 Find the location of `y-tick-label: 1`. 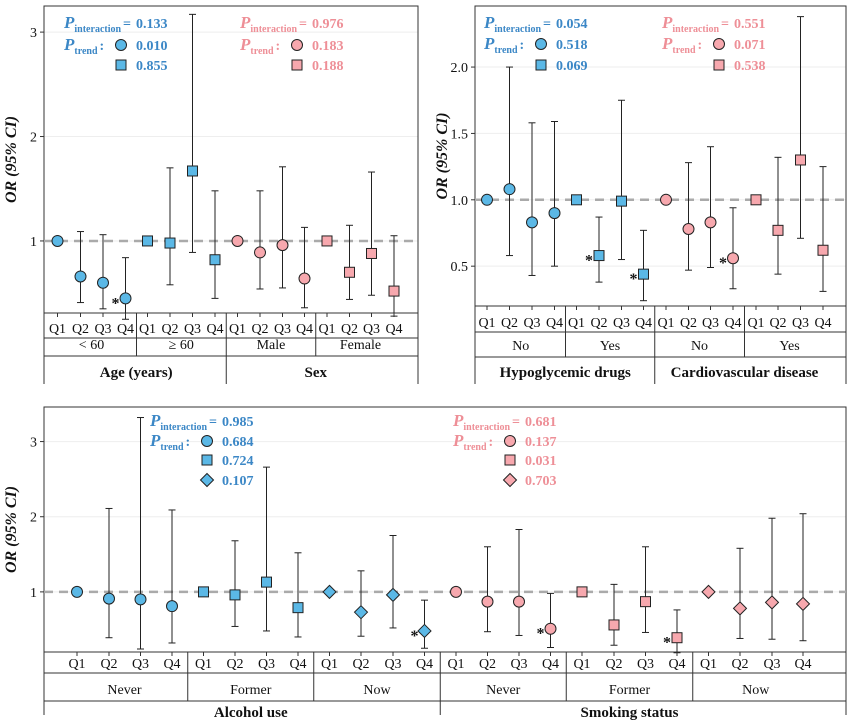

y-tick-label: 1 is located at coordinates (33, 593).